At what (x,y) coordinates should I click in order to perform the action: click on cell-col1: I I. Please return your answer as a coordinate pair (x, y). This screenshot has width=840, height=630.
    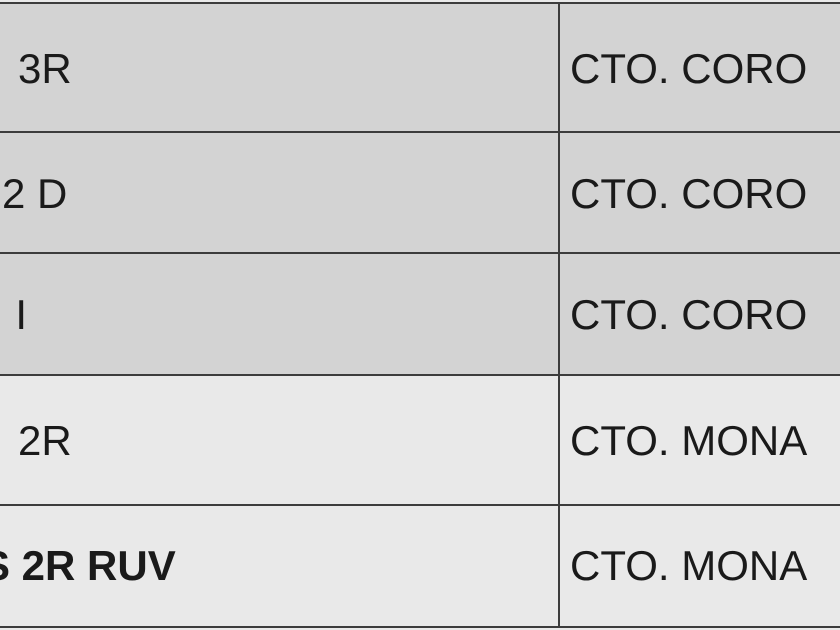
    Looking at the image, I should click on (14, 314).